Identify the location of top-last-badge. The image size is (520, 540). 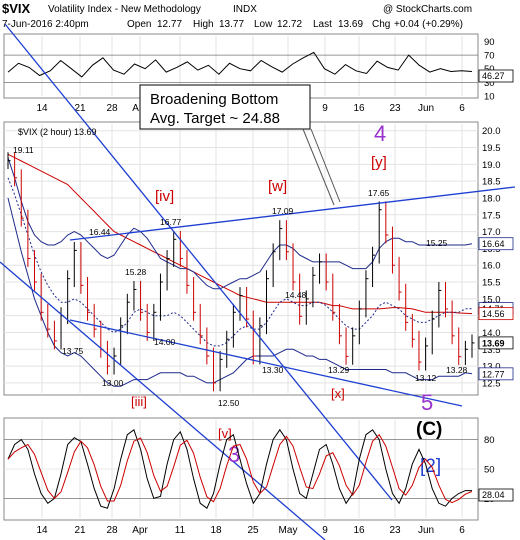
(496, 76).